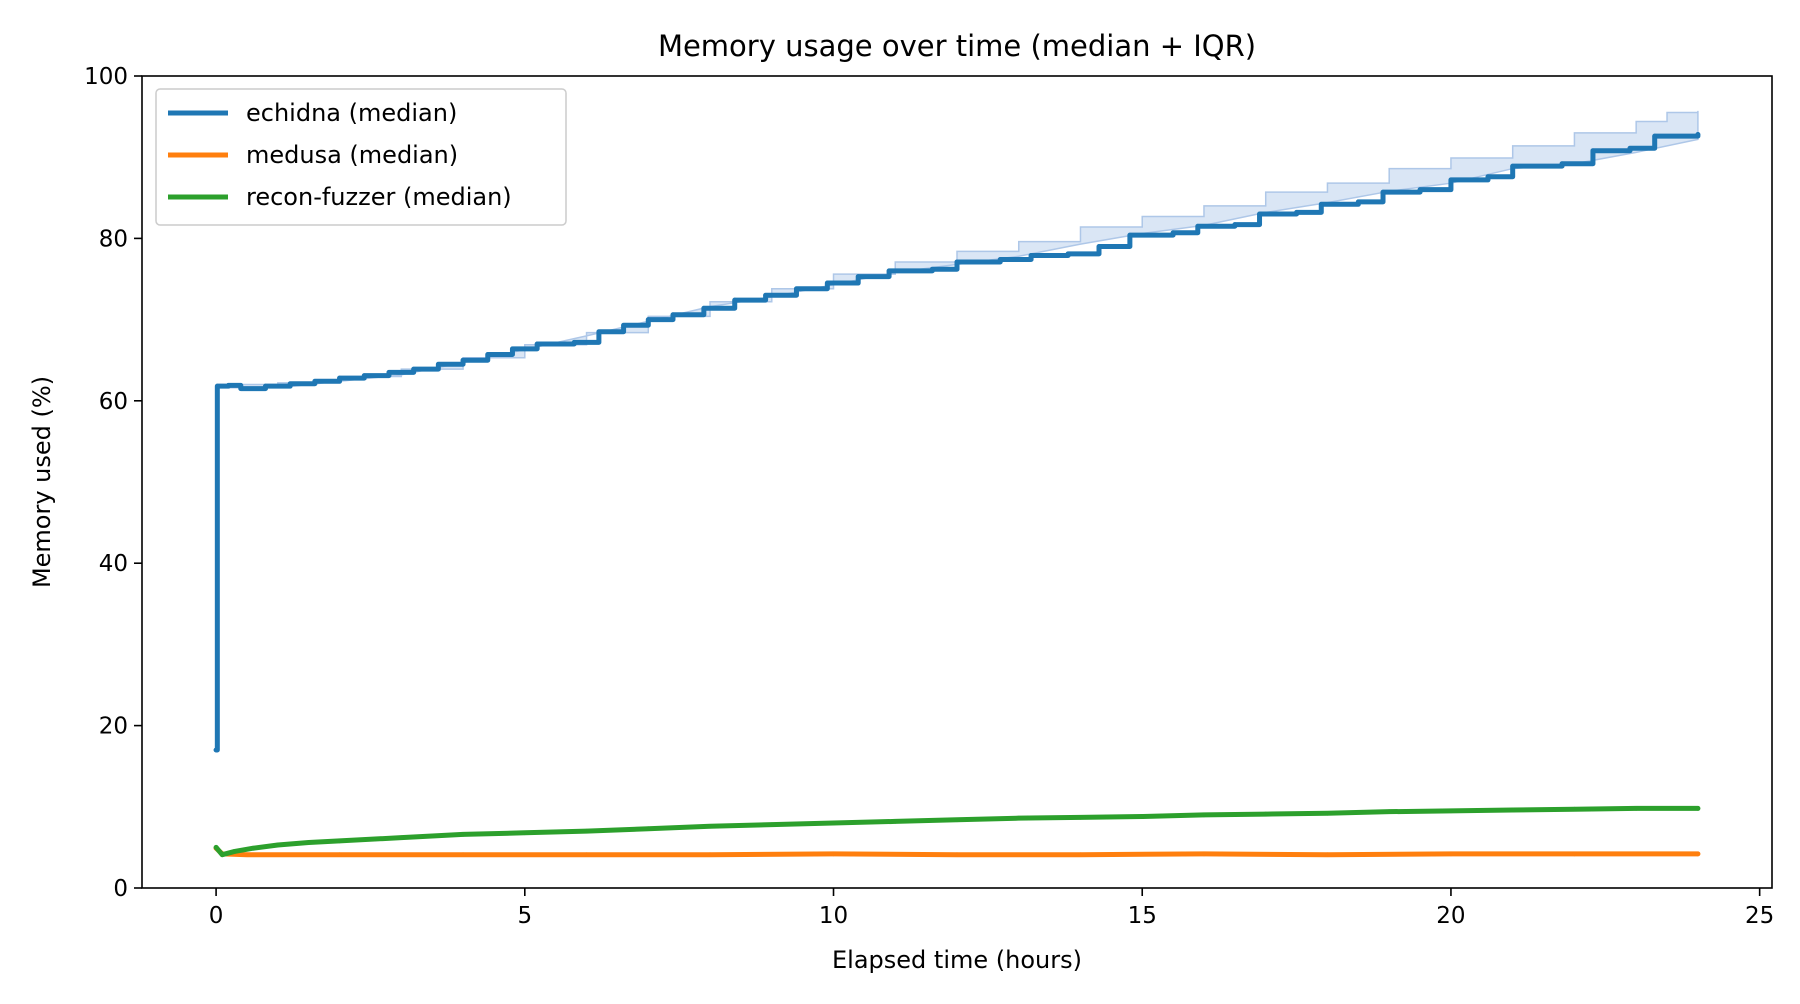 This screenshot has width=1800, height=1004. I want to click on x-axis-label: Elapsed time (hours), so click(957, 960).